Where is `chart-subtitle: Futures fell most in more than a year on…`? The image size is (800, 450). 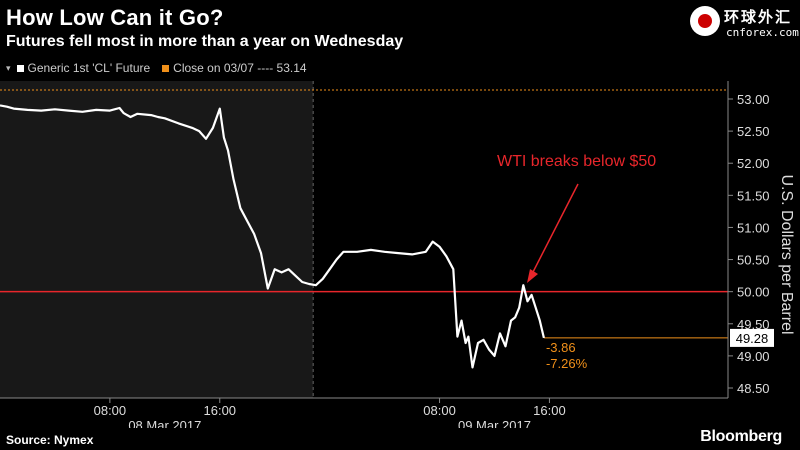
chart-subtitle: Futures fell most in more than a year on… is located at coordinates (205, 41).